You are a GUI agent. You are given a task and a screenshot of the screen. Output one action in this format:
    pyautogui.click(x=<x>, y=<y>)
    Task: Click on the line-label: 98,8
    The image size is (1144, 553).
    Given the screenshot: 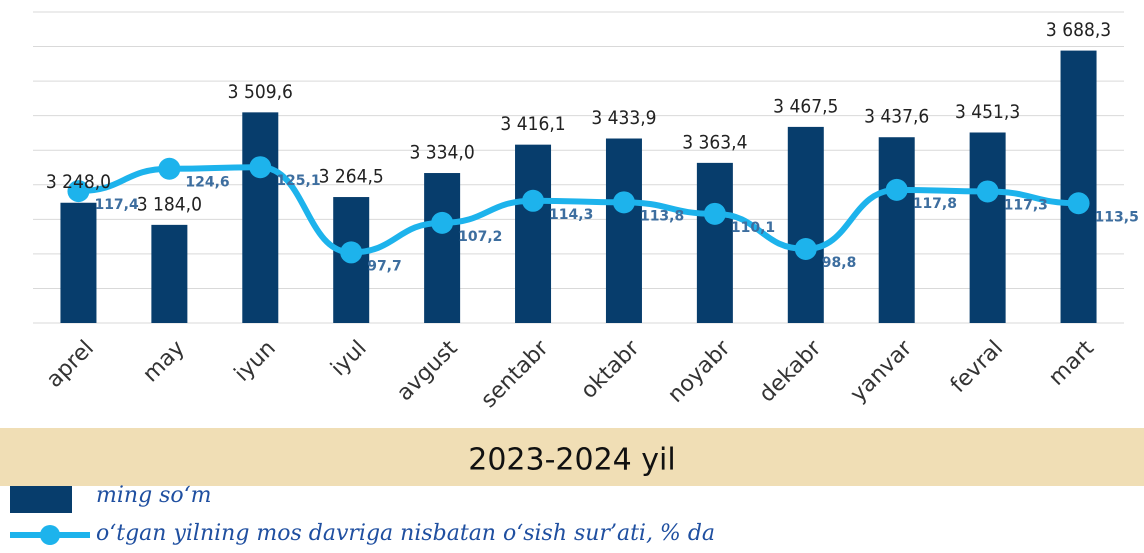 What is the action you would take?
    pyautogui.click(x=839, y=263)
    